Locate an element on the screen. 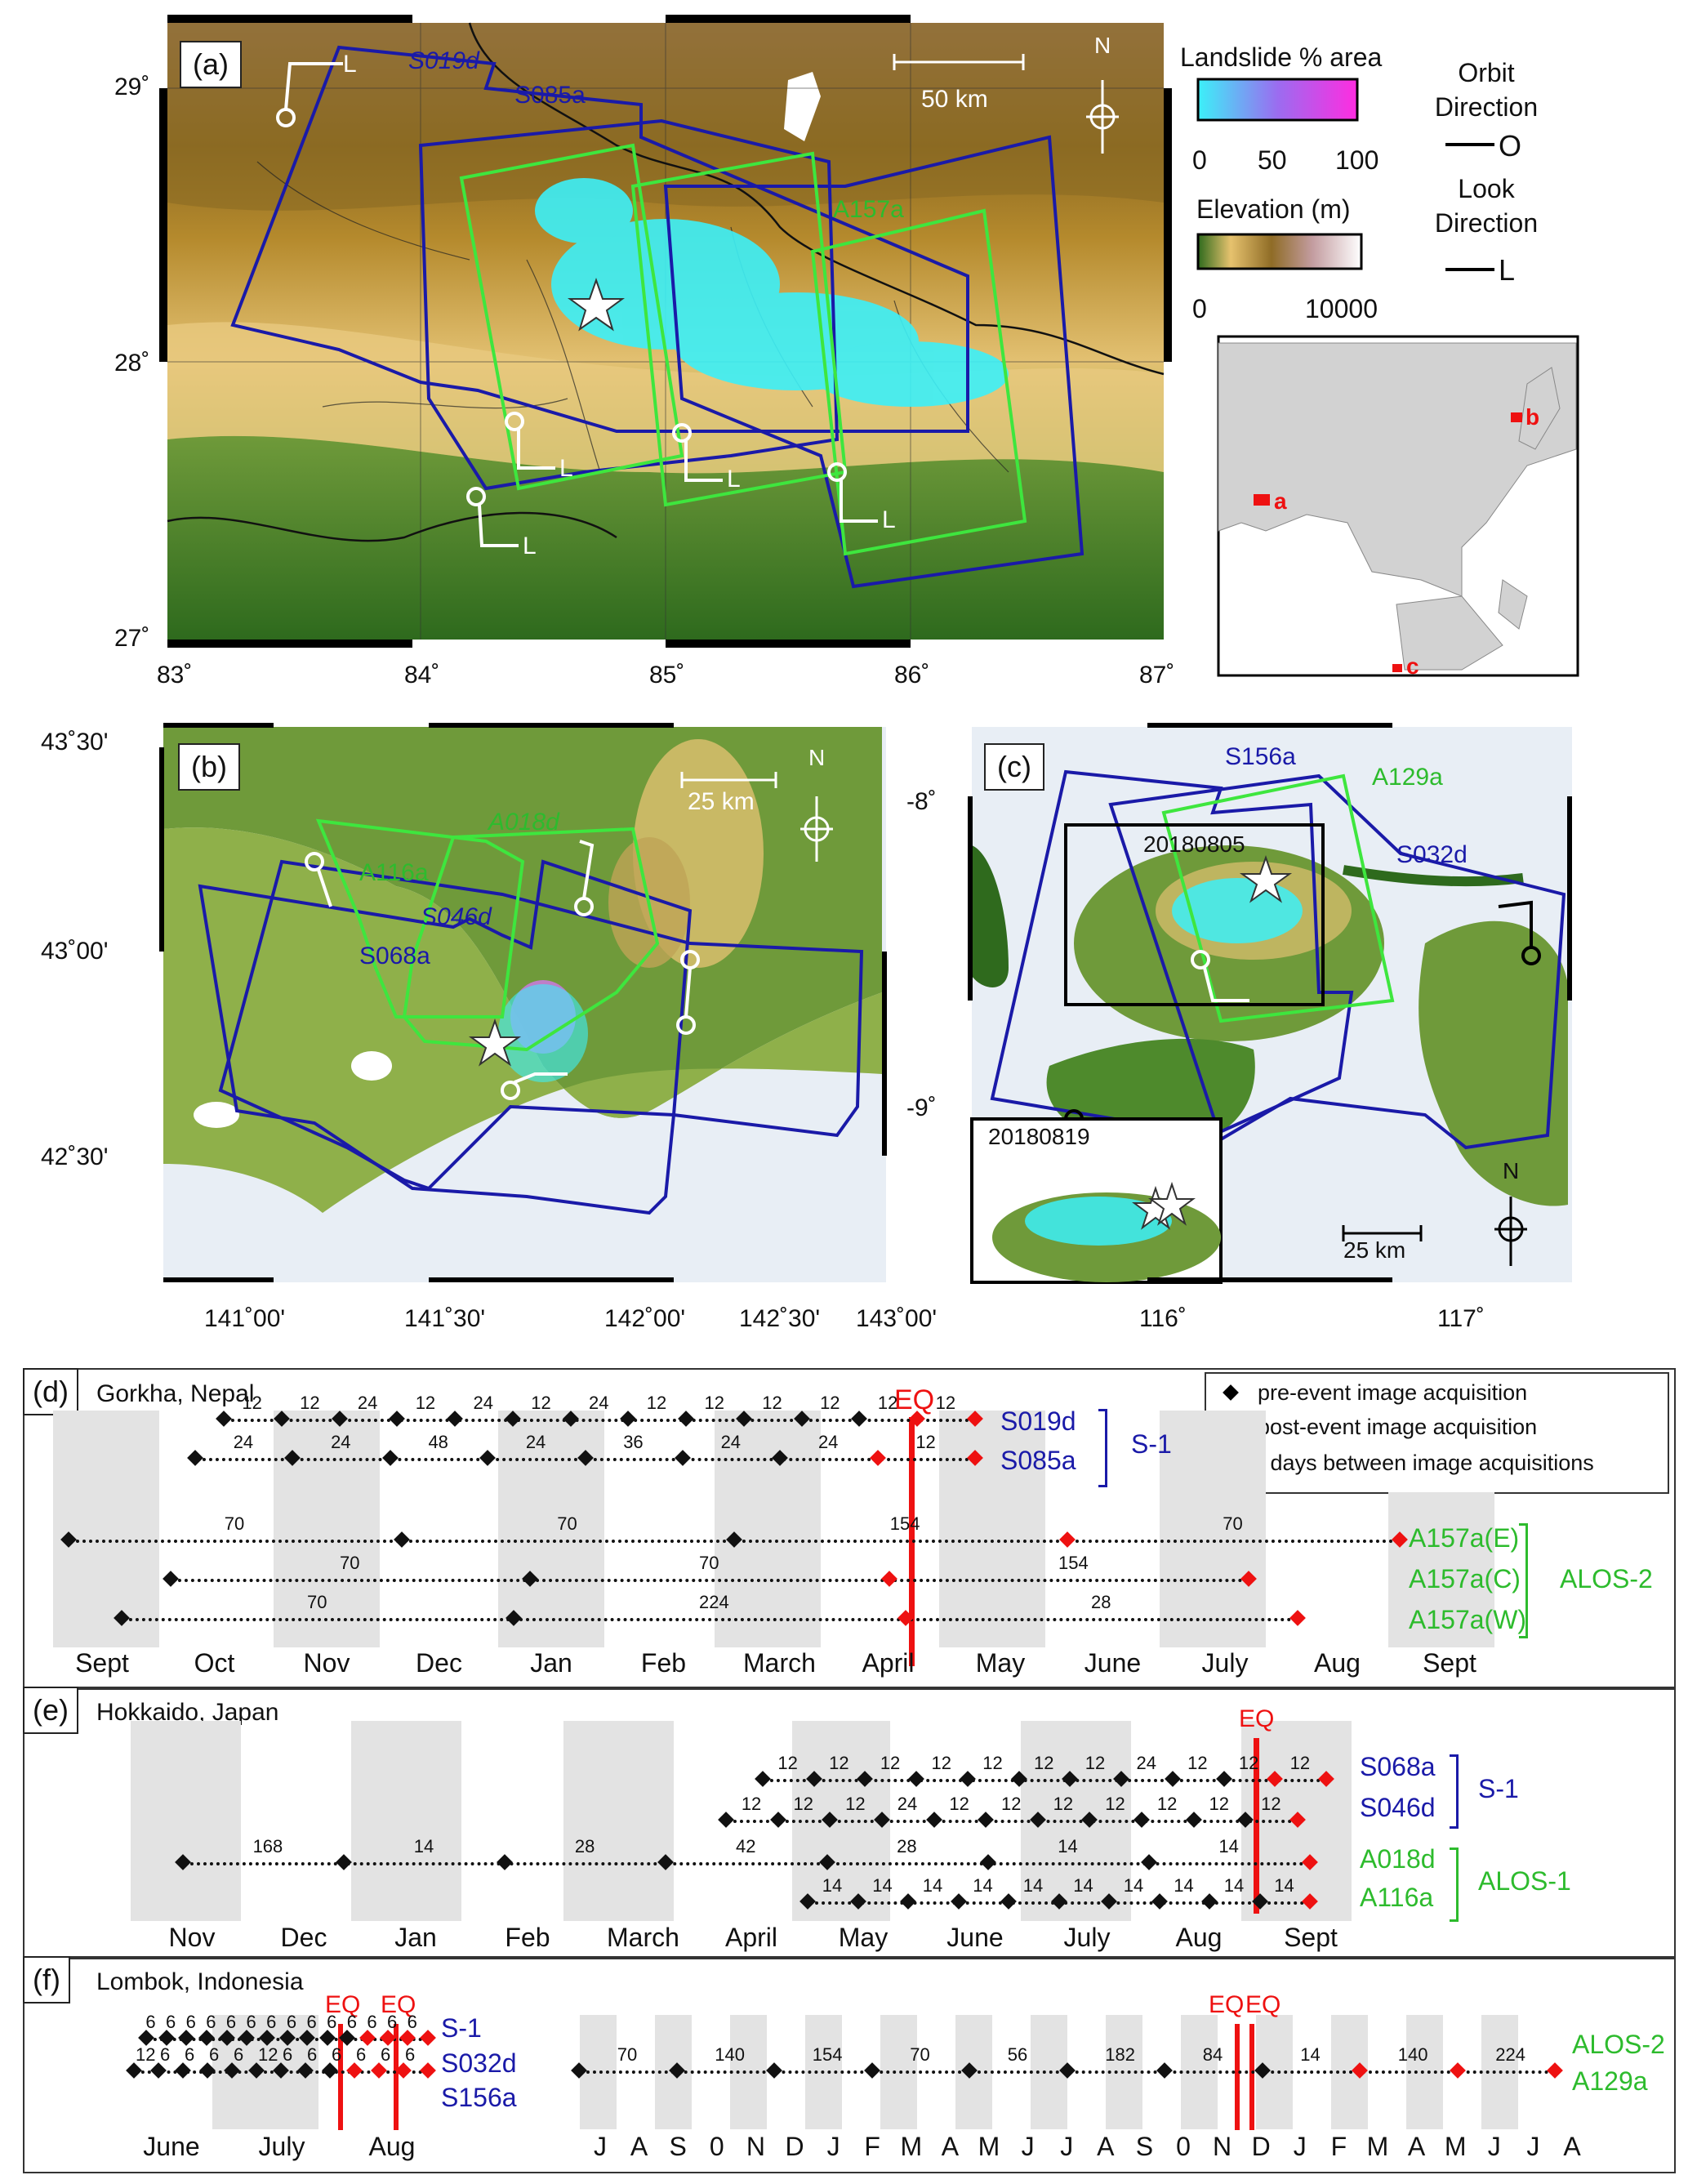 The height and width of the screenshot is (2184, 1688). lat-tick: 42˚30' is located at coordinates (75, 1157).